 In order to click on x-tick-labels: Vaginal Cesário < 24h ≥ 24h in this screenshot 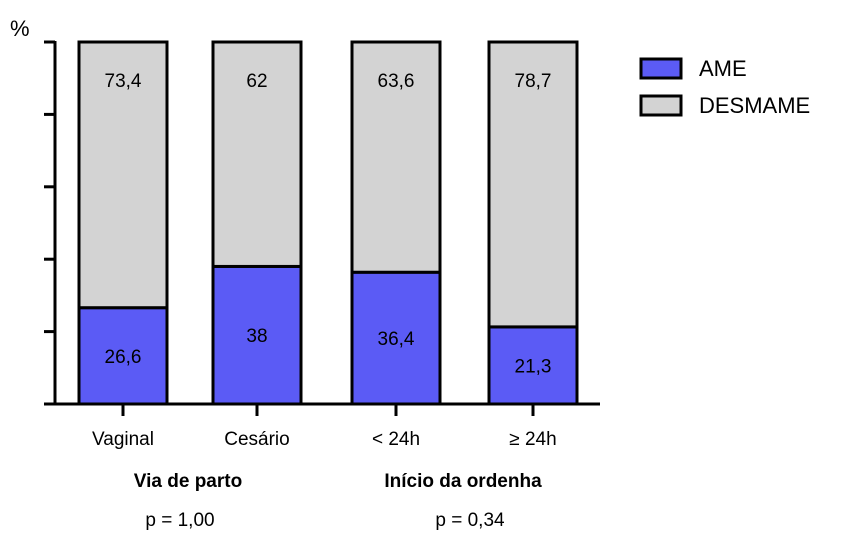, I will do `click(324, 439)`.